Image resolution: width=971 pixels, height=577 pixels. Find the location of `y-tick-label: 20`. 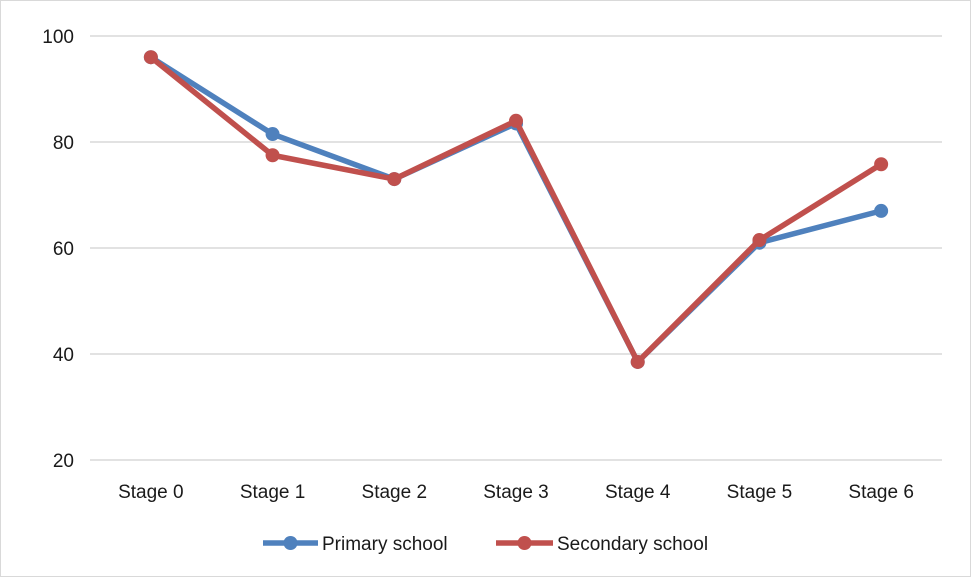

y-tick-label: 20 is located at coordinates (63, 461).